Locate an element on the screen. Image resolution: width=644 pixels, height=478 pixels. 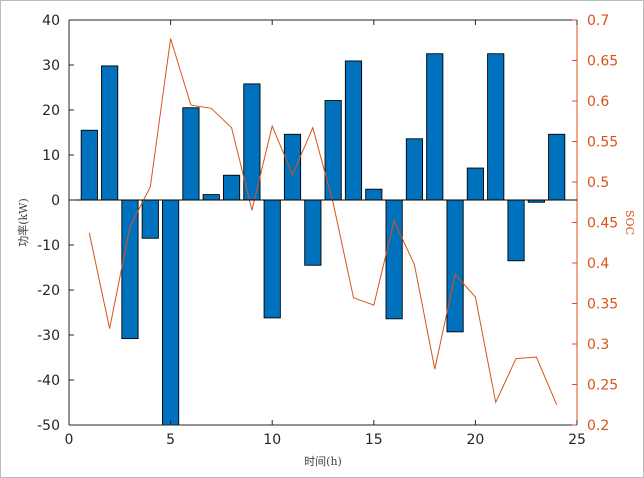
x-axis-label: 时间(h) is located at coordinates (323, 461).